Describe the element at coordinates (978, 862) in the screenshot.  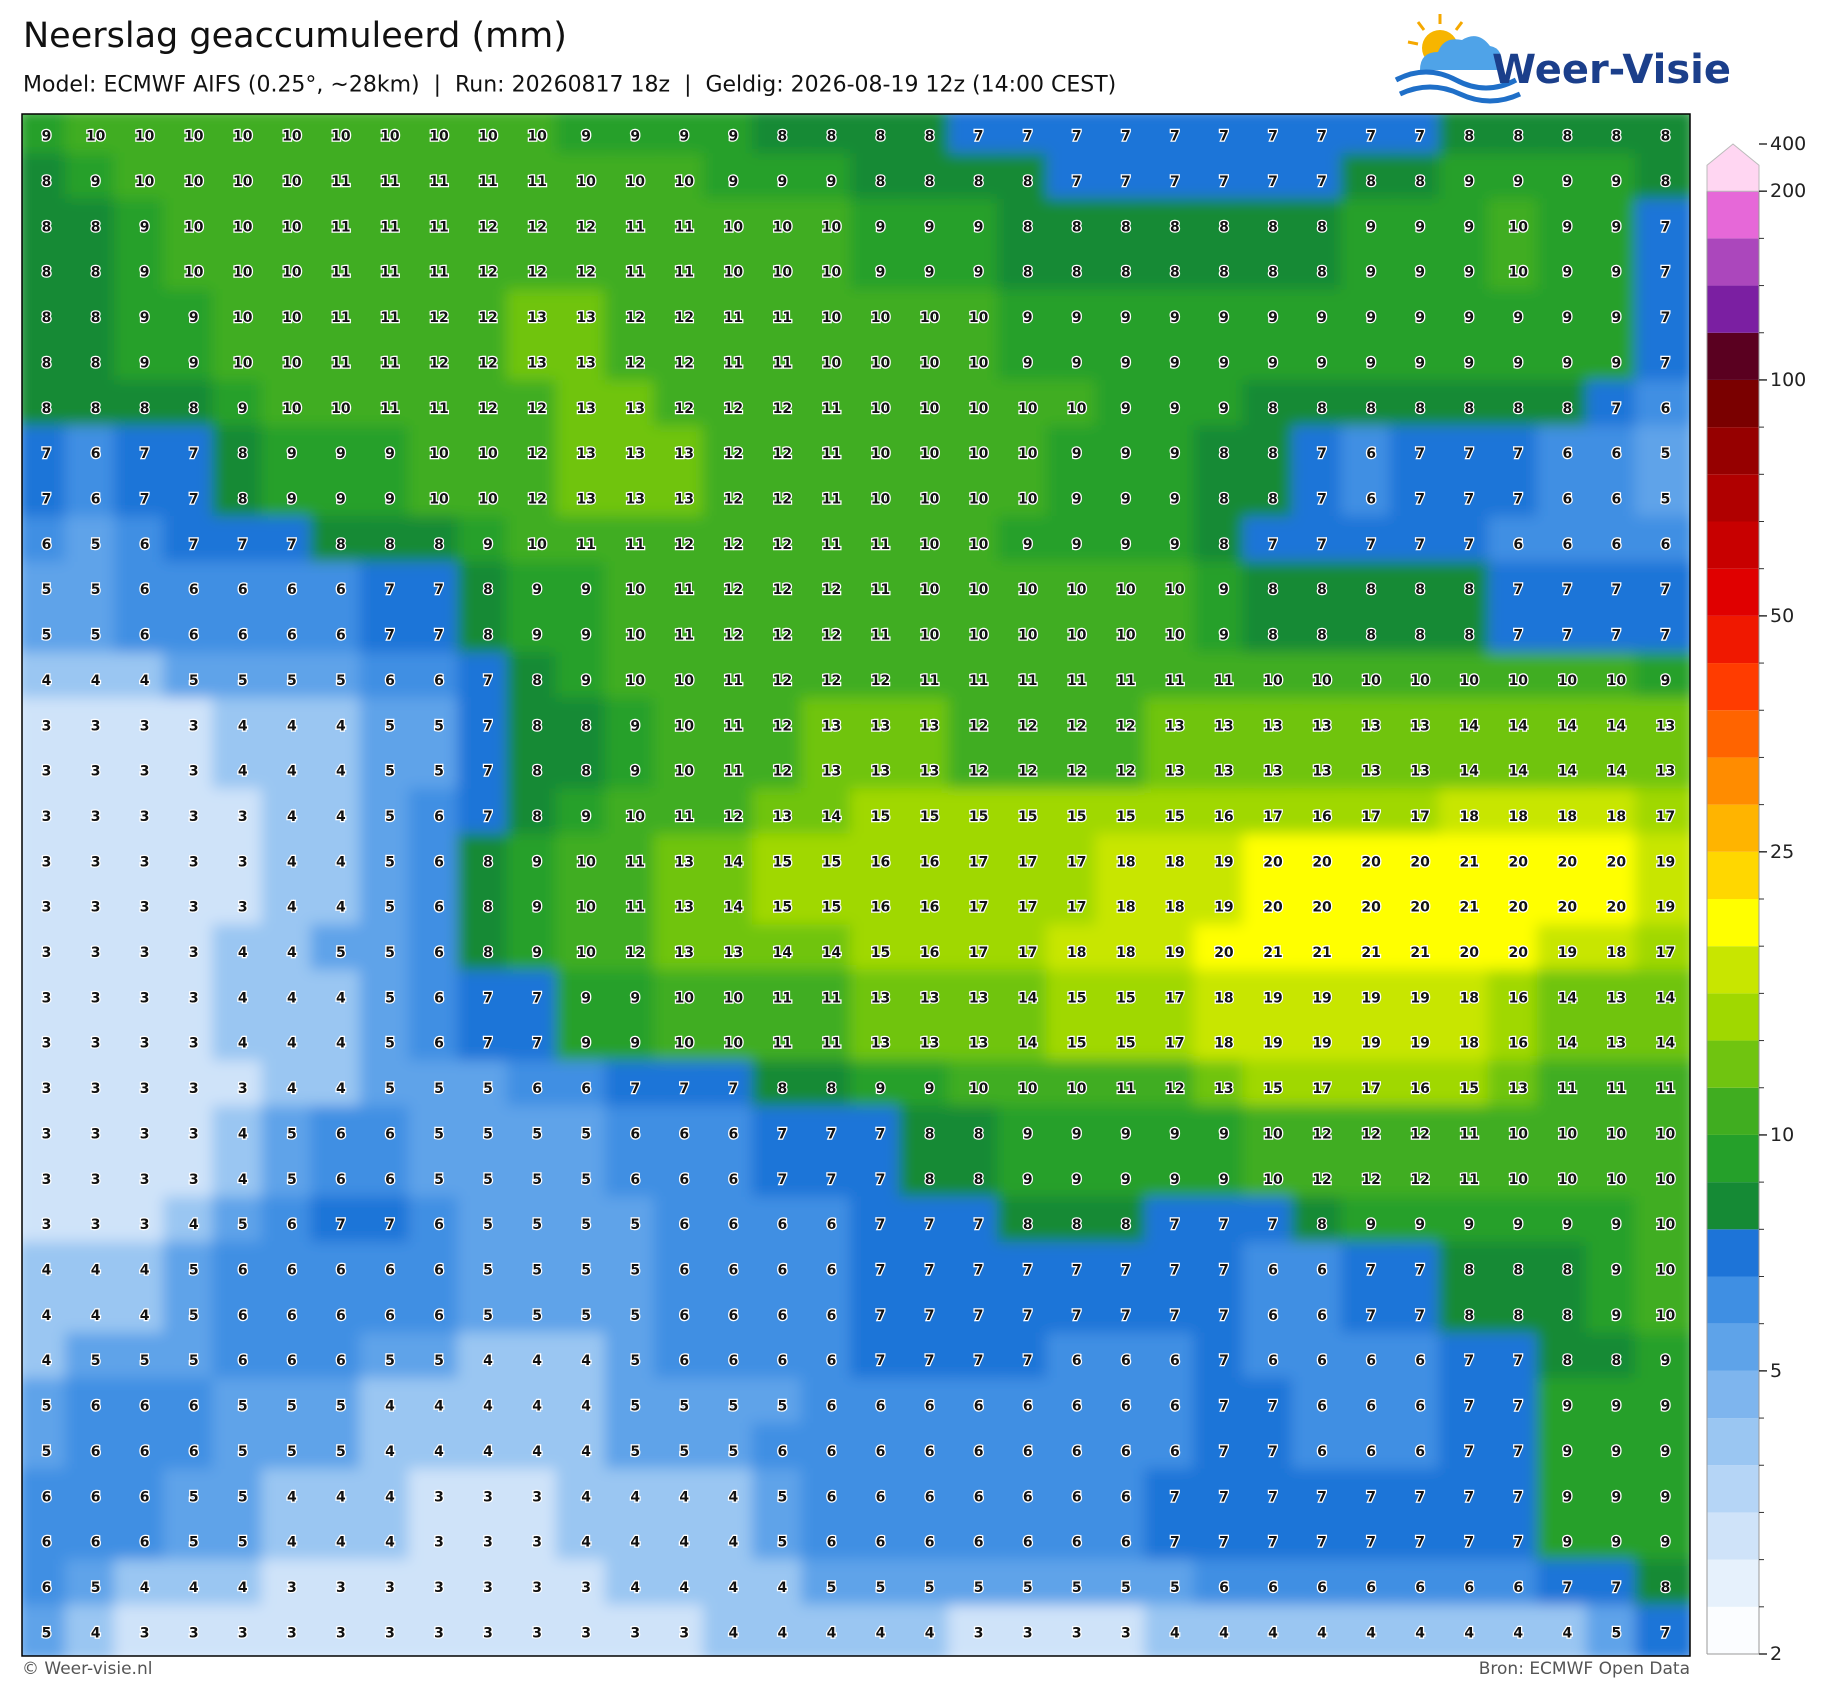
I see `value-label: 17` at that location.